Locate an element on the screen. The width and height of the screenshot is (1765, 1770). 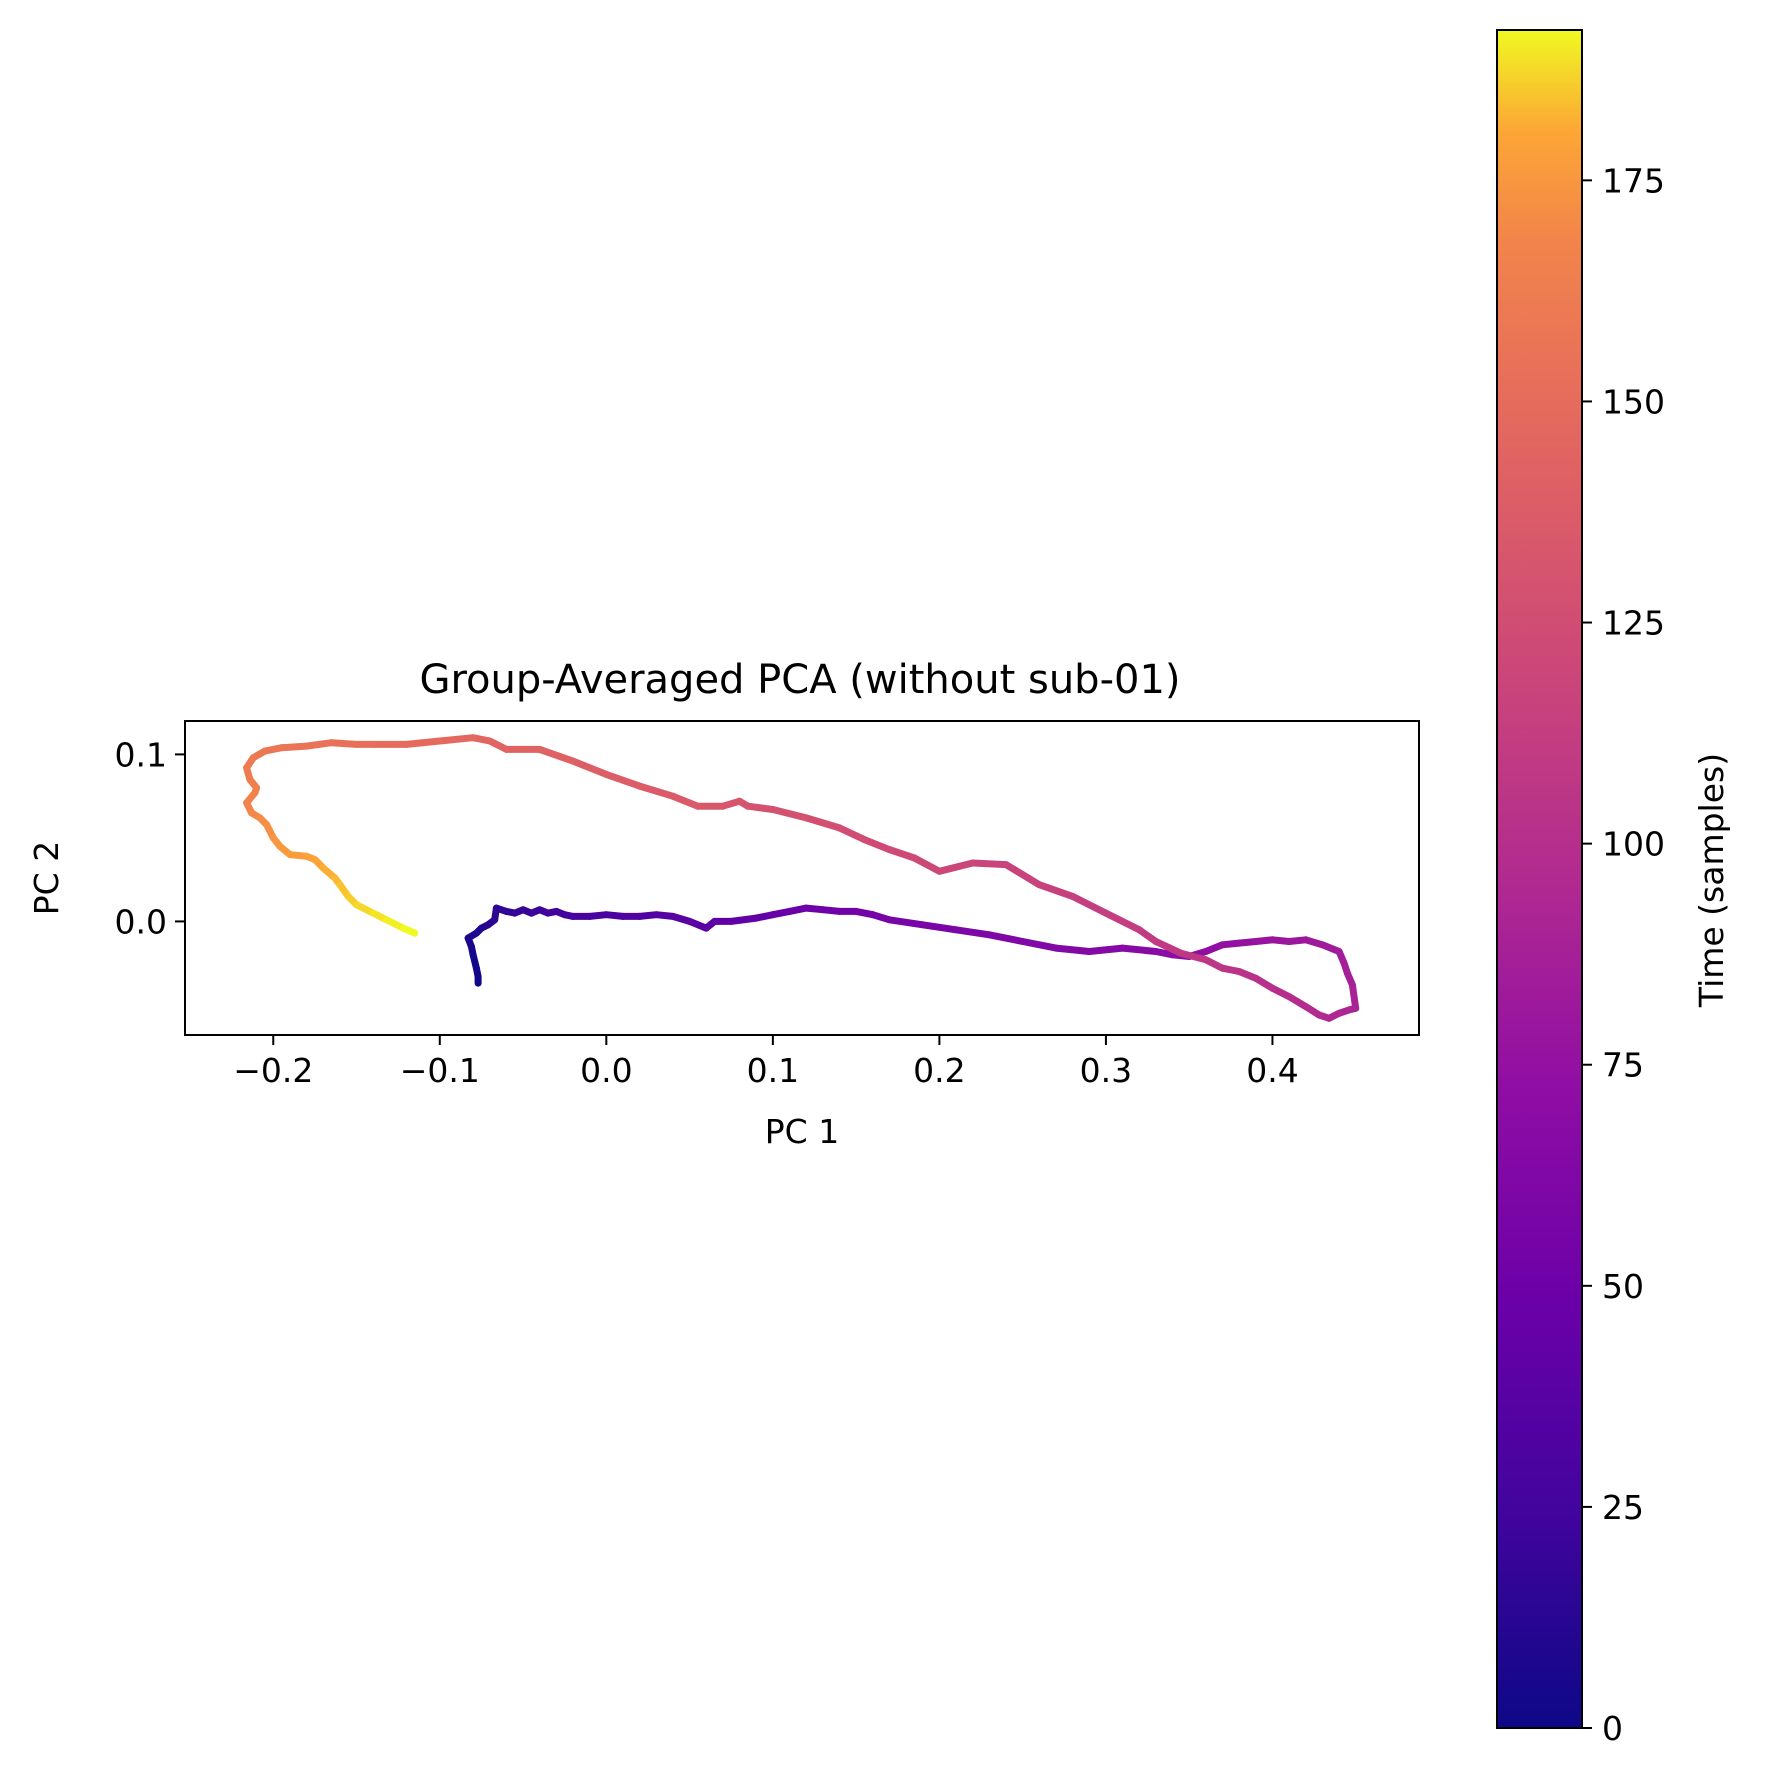
colorbar-tick-label: 75 is located at coordinates (1623, 1065).